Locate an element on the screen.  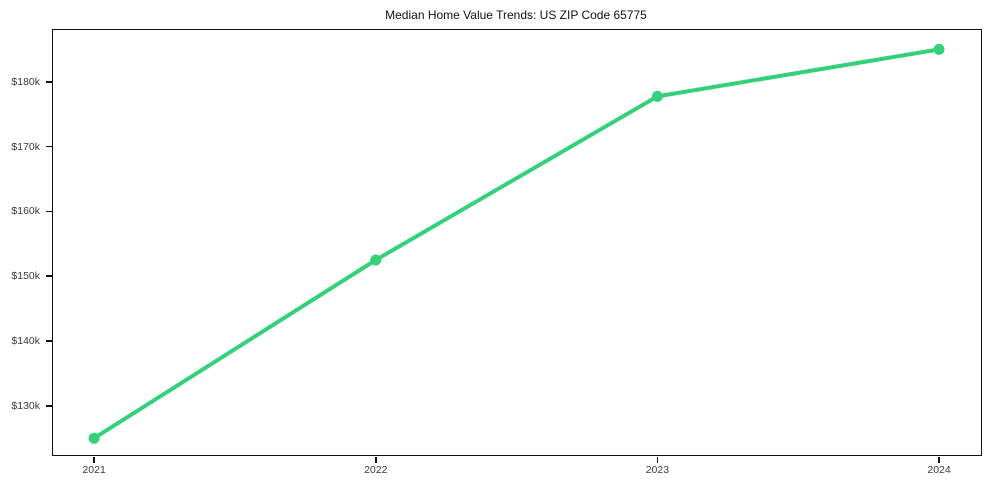
y-tick-label: $160k is located at coordinates (25, 211).